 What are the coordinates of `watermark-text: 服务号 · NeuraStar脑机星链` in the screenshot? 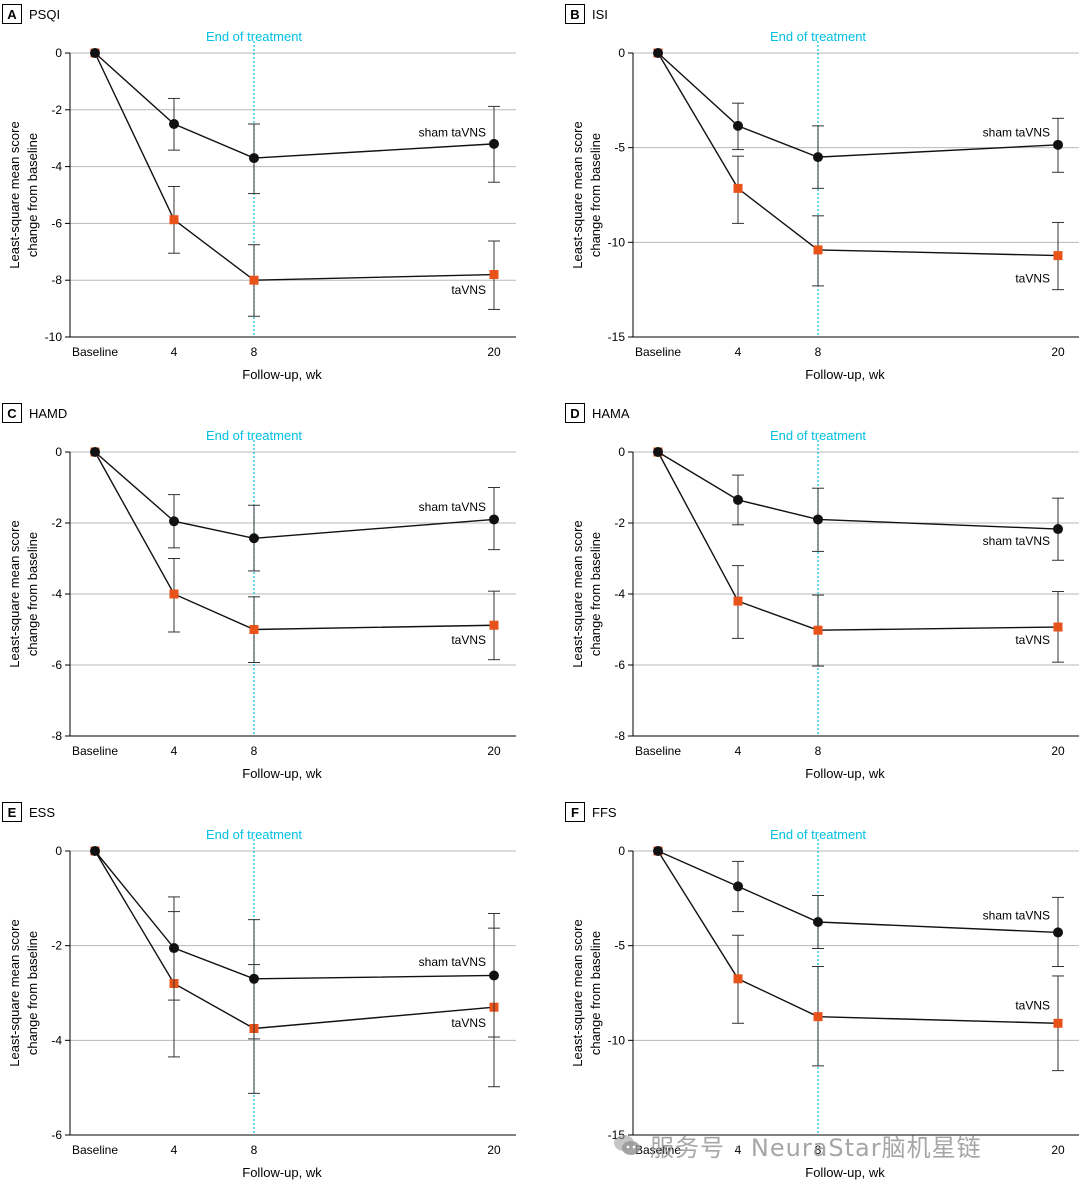 It's located at (816, 1147).